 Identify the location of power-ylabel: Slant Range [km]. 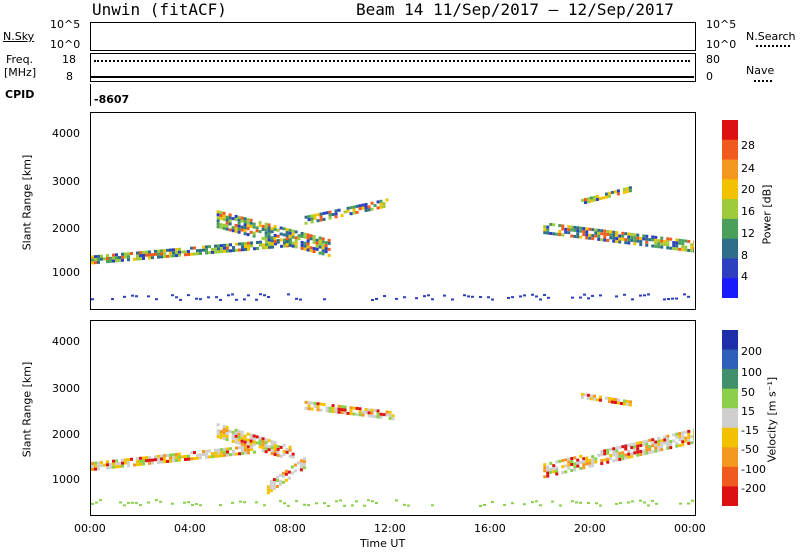
(27, 202).